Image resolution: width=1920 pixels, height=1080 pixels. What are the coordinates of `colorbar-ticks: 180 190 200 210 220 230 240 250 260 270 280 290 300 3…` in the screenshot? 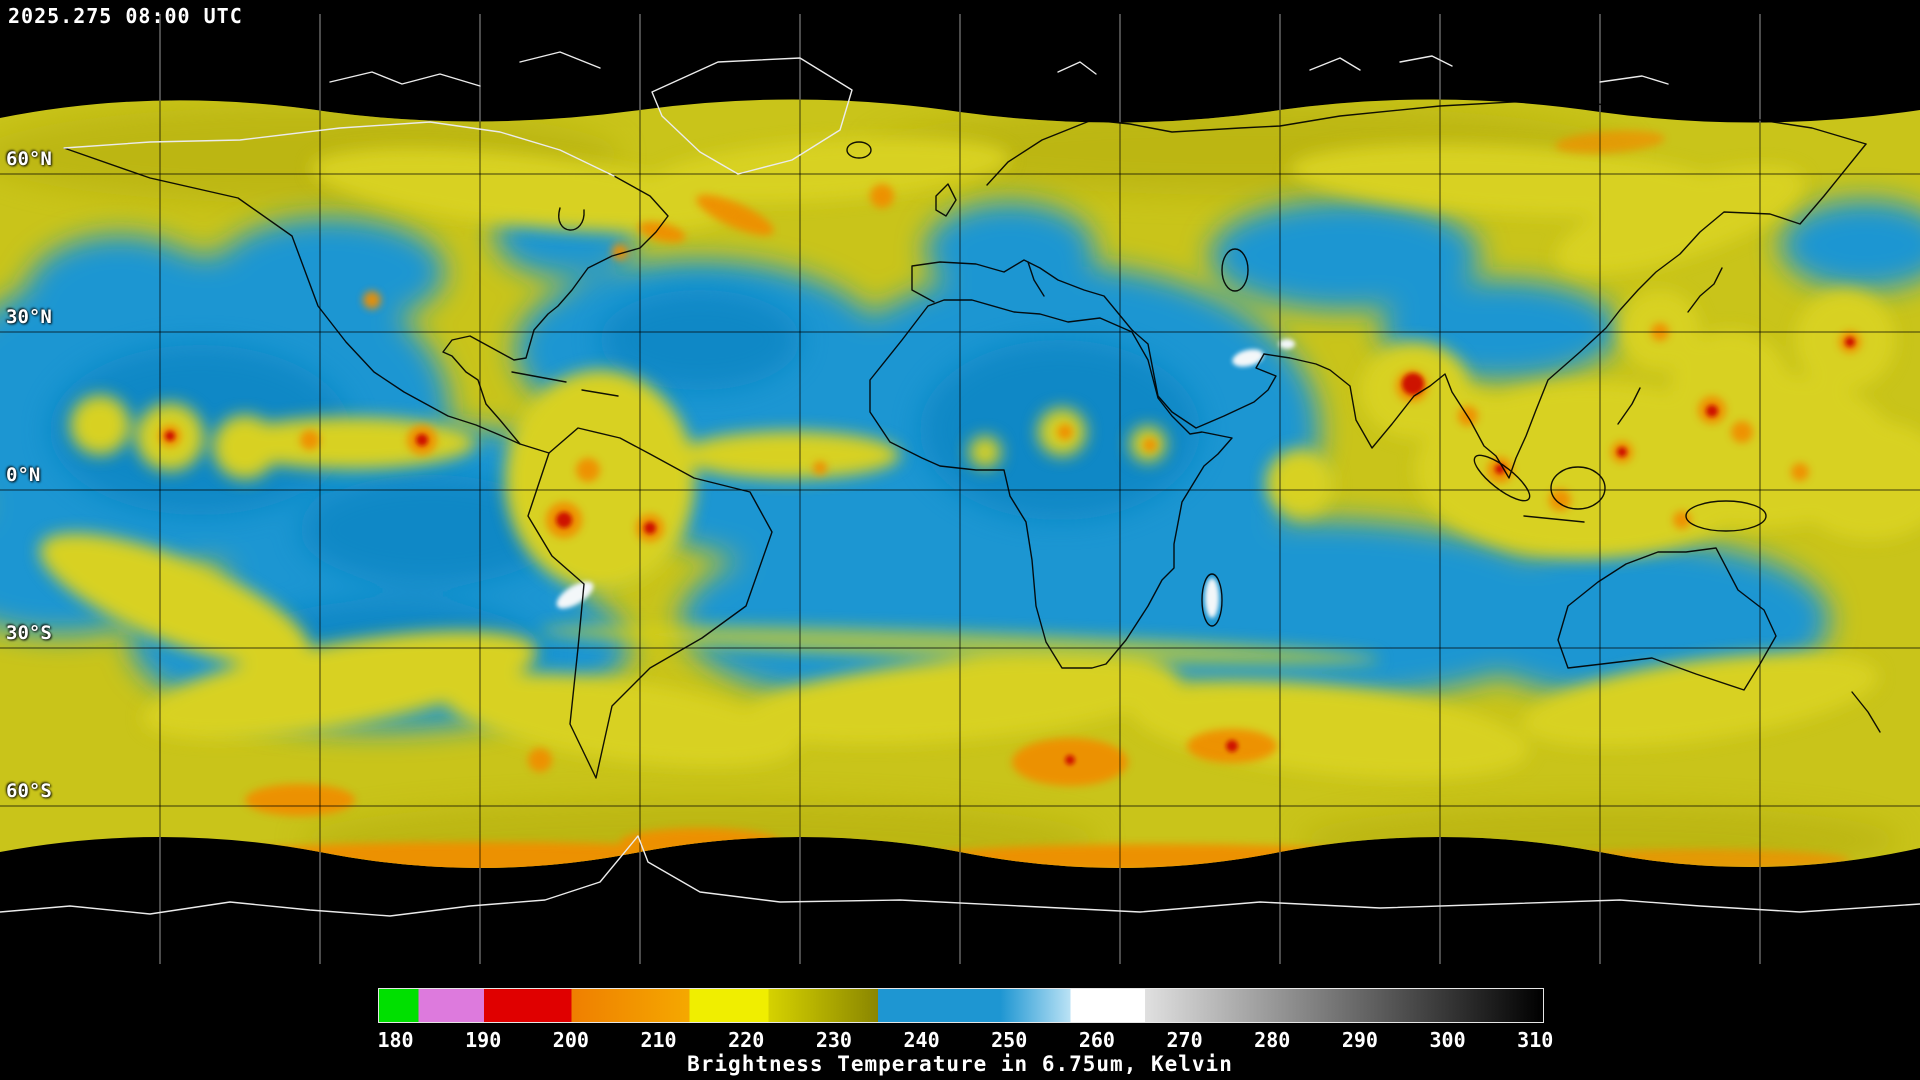 It's located at (965, 1041).